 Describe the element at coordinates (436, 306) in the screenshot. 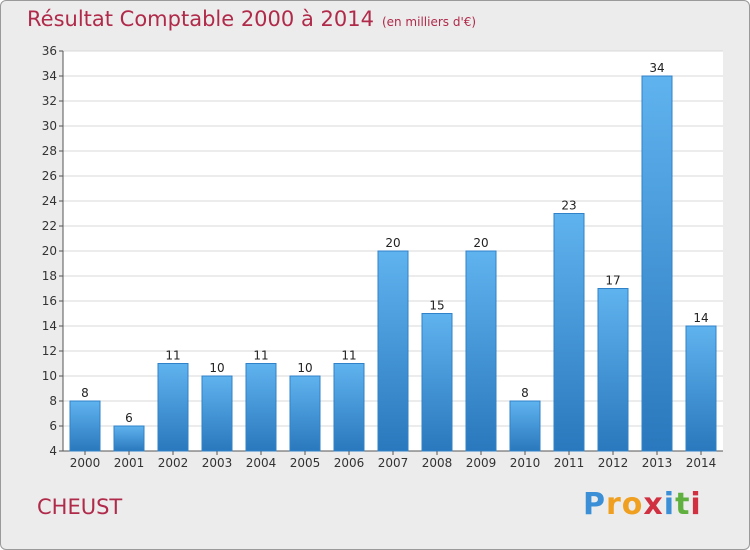

I see `bar-value-label: 15` at that location.